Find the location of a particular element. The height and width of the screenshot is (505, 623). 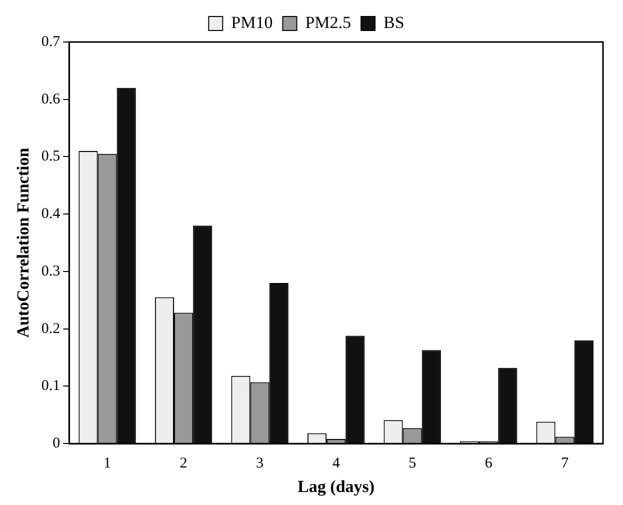

y-tick-label: 0.5 is located at coordinates (50, 156).